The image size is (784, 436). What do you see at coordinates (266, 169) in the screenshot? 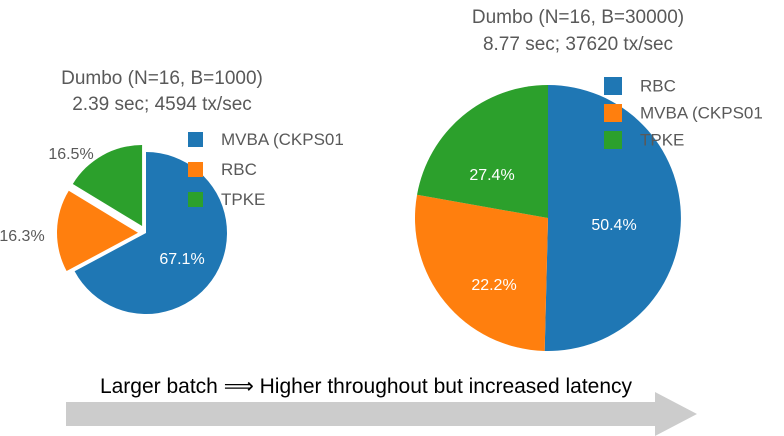
I see `legend: MVBA (CKPS01 RBC TPKE` at bounding box center [266, 169].